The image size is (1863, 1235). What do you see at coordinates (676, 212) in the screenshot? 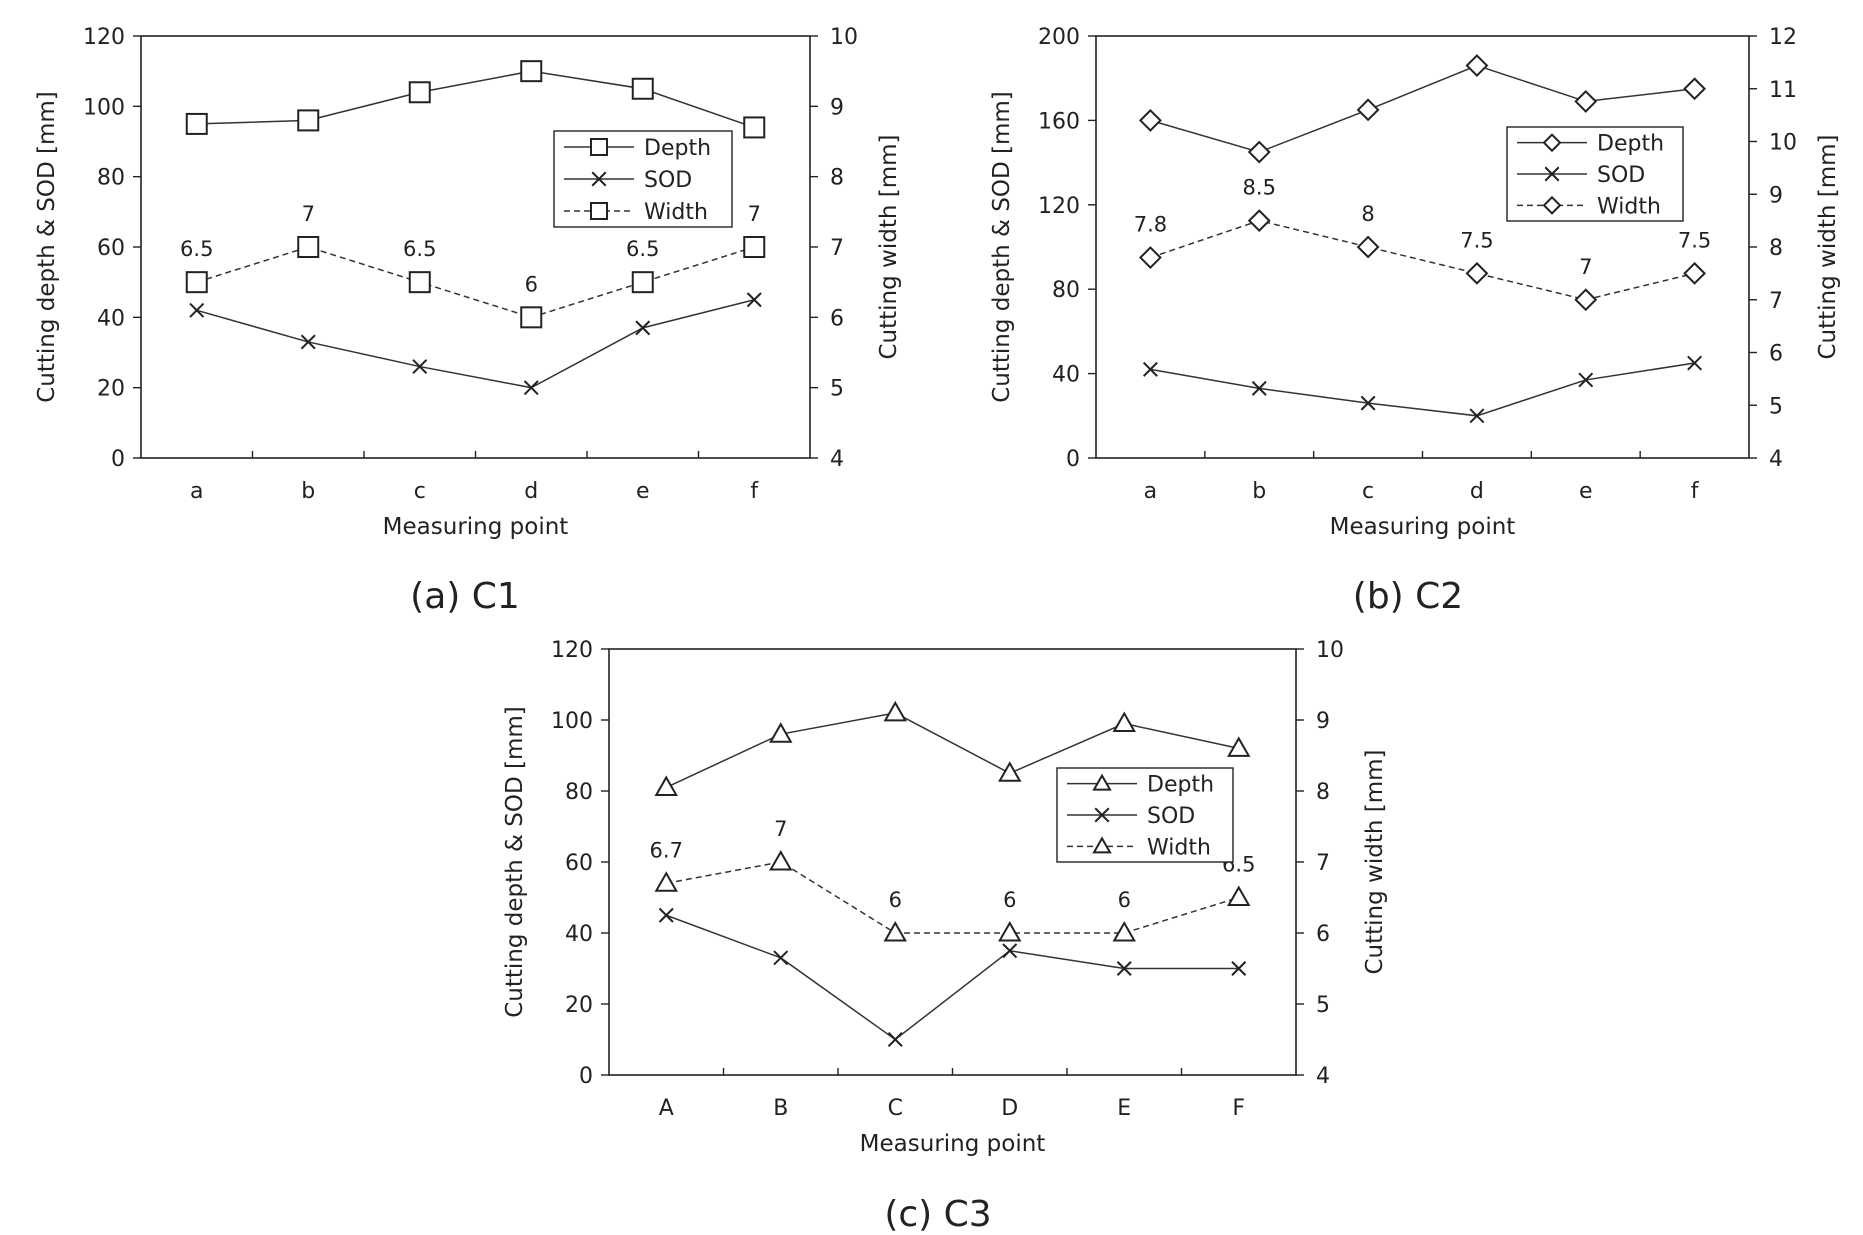
I see `c1-legend-width-label: Width` at bounding box center [676, 212].